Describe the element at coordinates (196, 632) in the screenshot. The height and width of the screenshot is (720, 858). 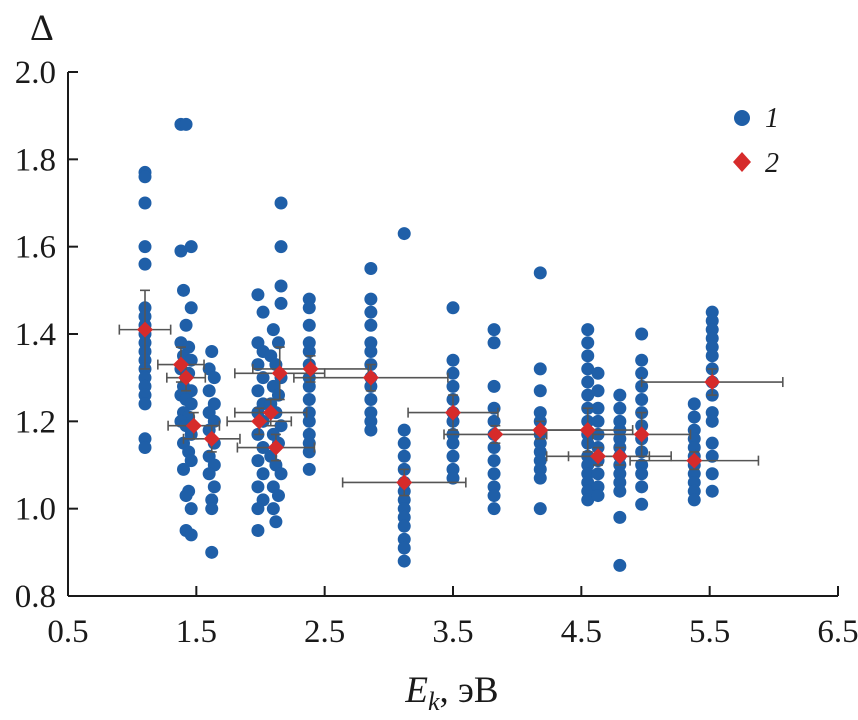
I see `x-tick-label: 1.5` at that location.